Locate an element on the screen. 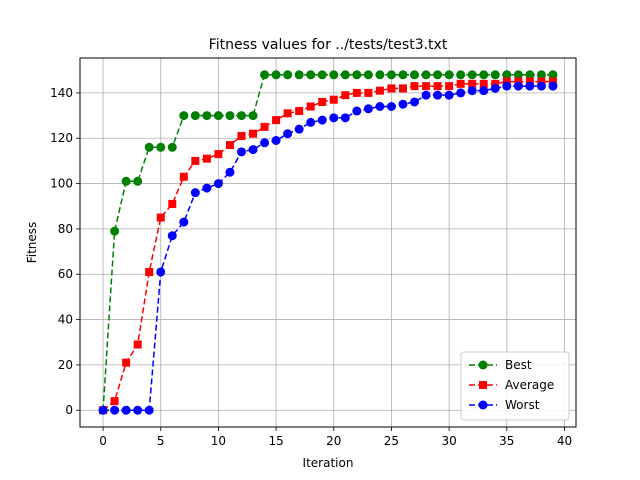 The width and height of the screenshot is (640, 480). y-tick-label: 120 is located at coordinates (61, 138).